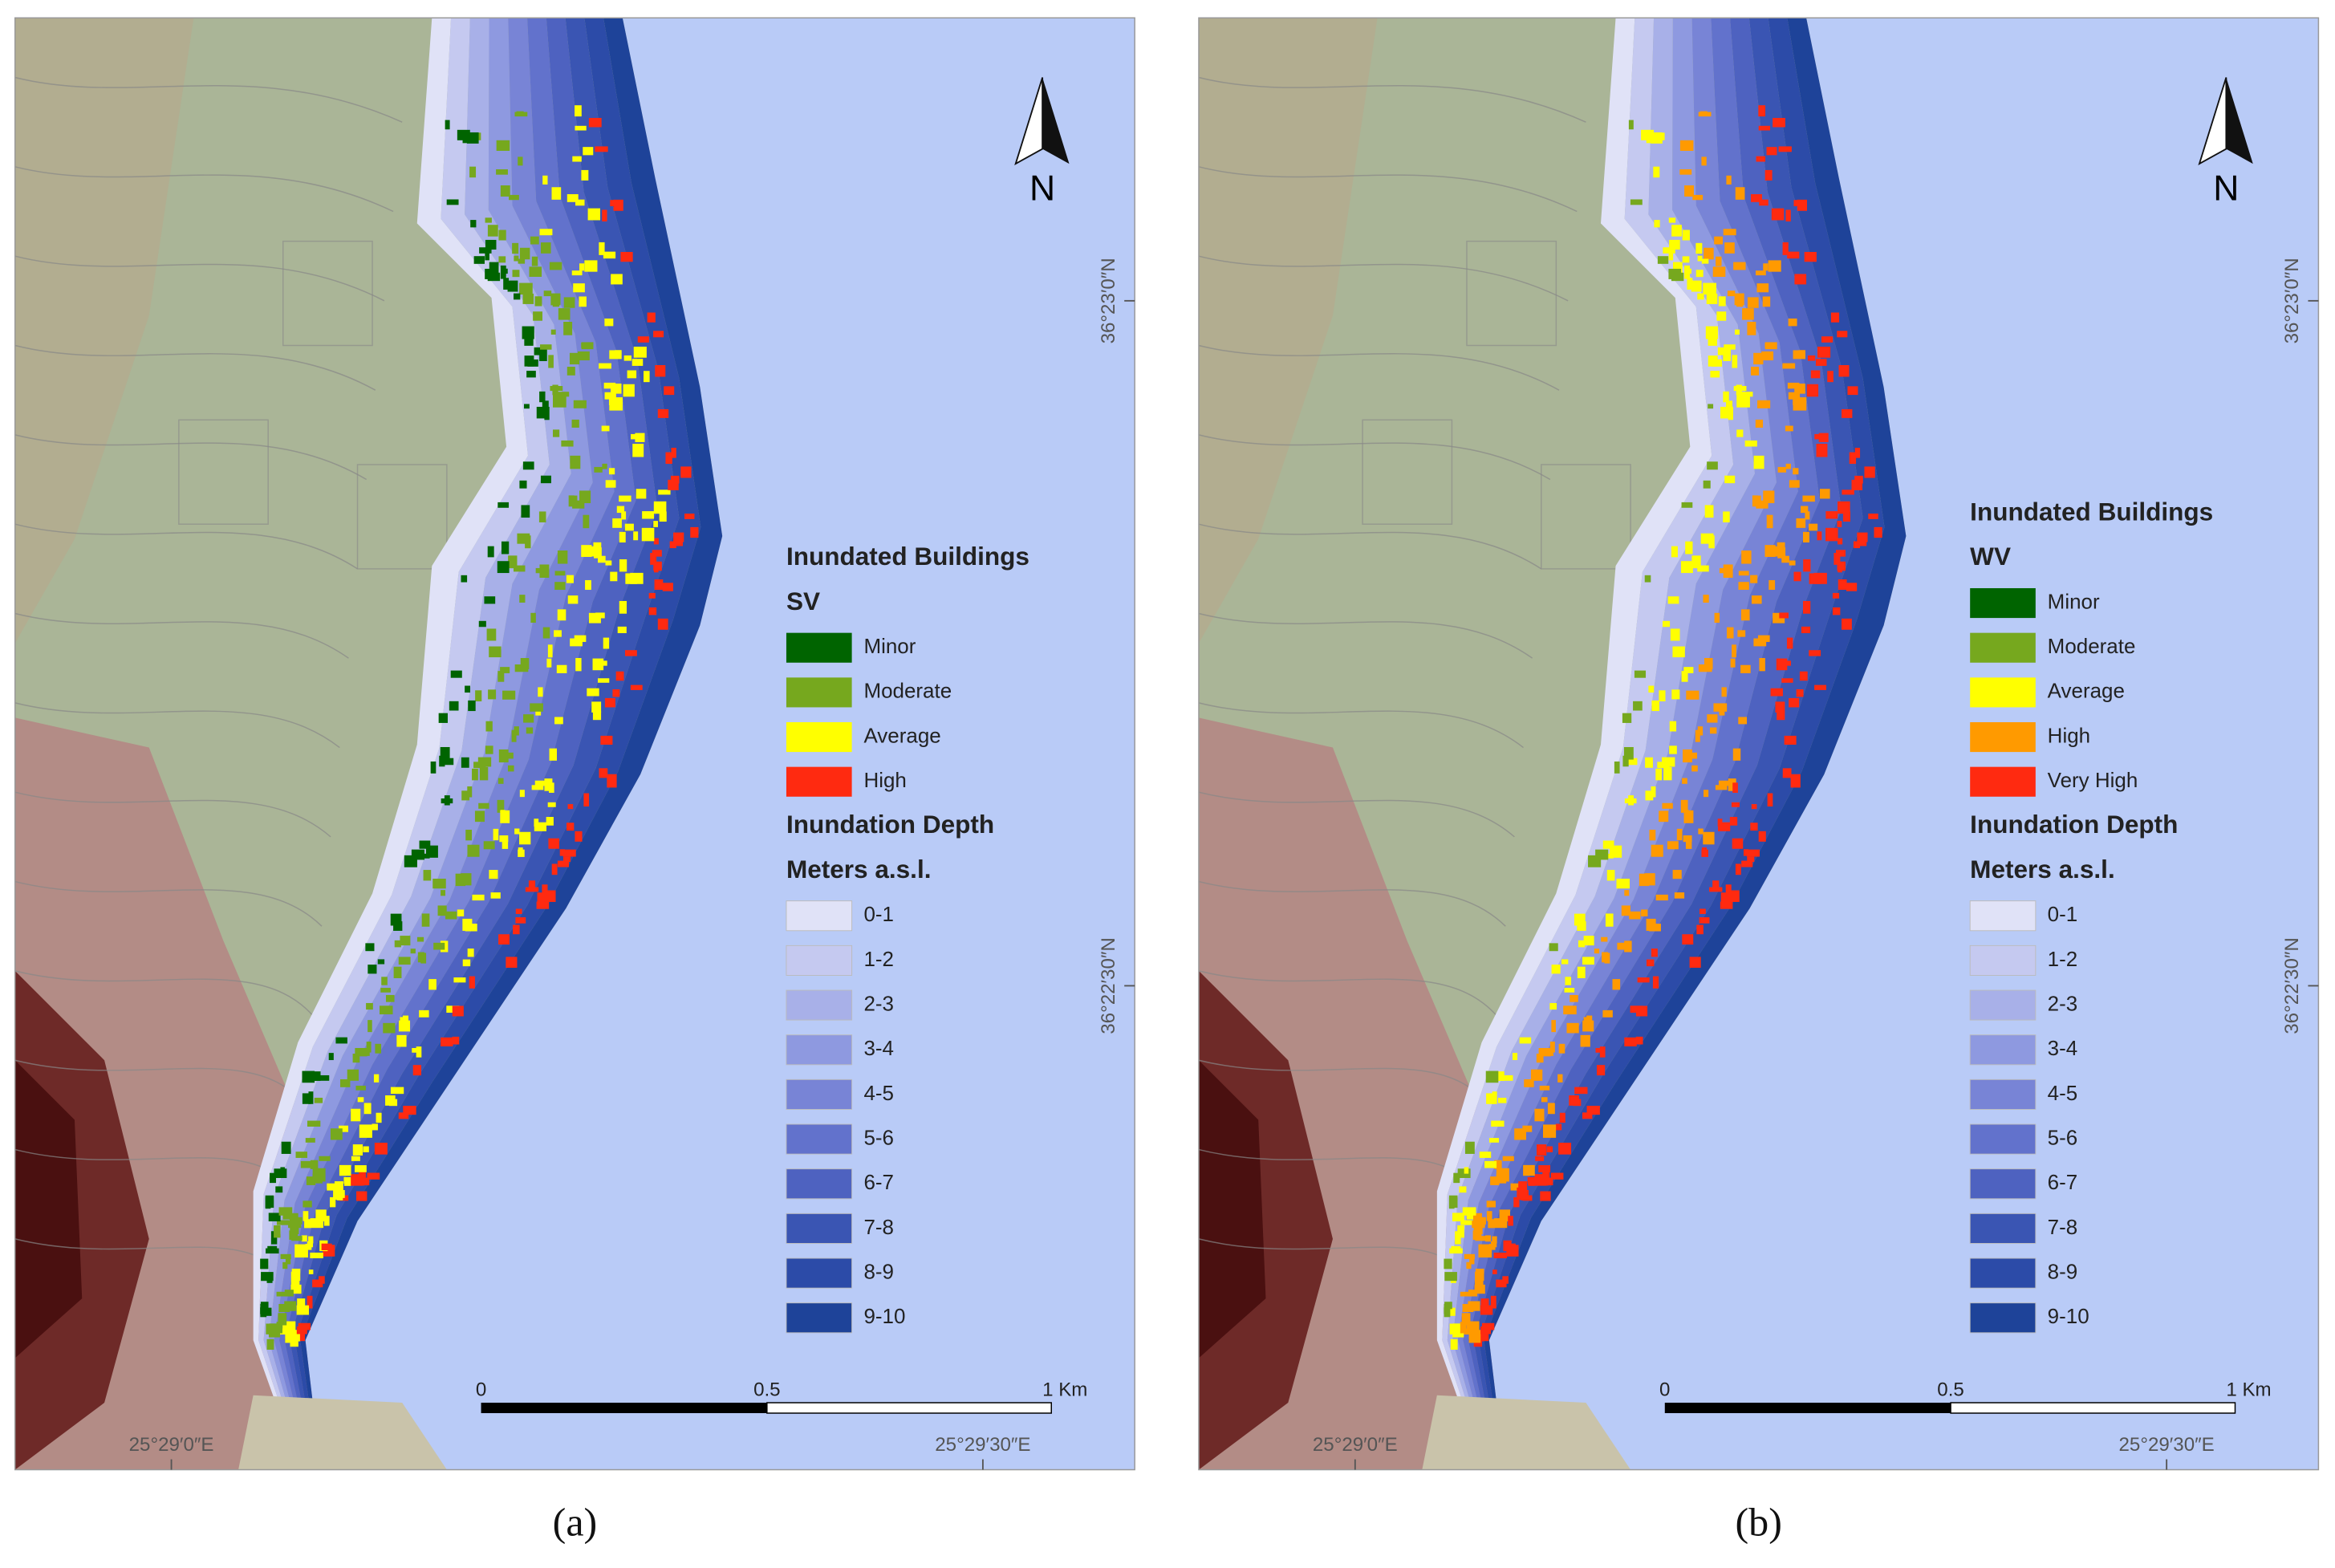 Image resolution: width=2335 pixels, height=1568 pixels. Describe the element at coordinates (485, 710) in the screenshot. I see `inundation-band` at that location.